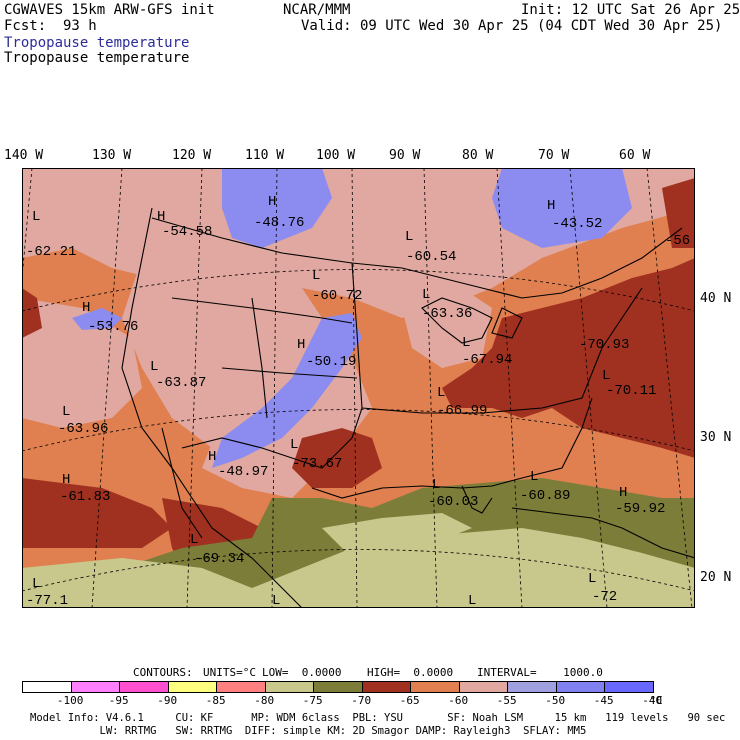  What do you see at coordinates (192, 155) in the screenshot?
I see `lon-label: 120 W` at bounding box center [192, 155].